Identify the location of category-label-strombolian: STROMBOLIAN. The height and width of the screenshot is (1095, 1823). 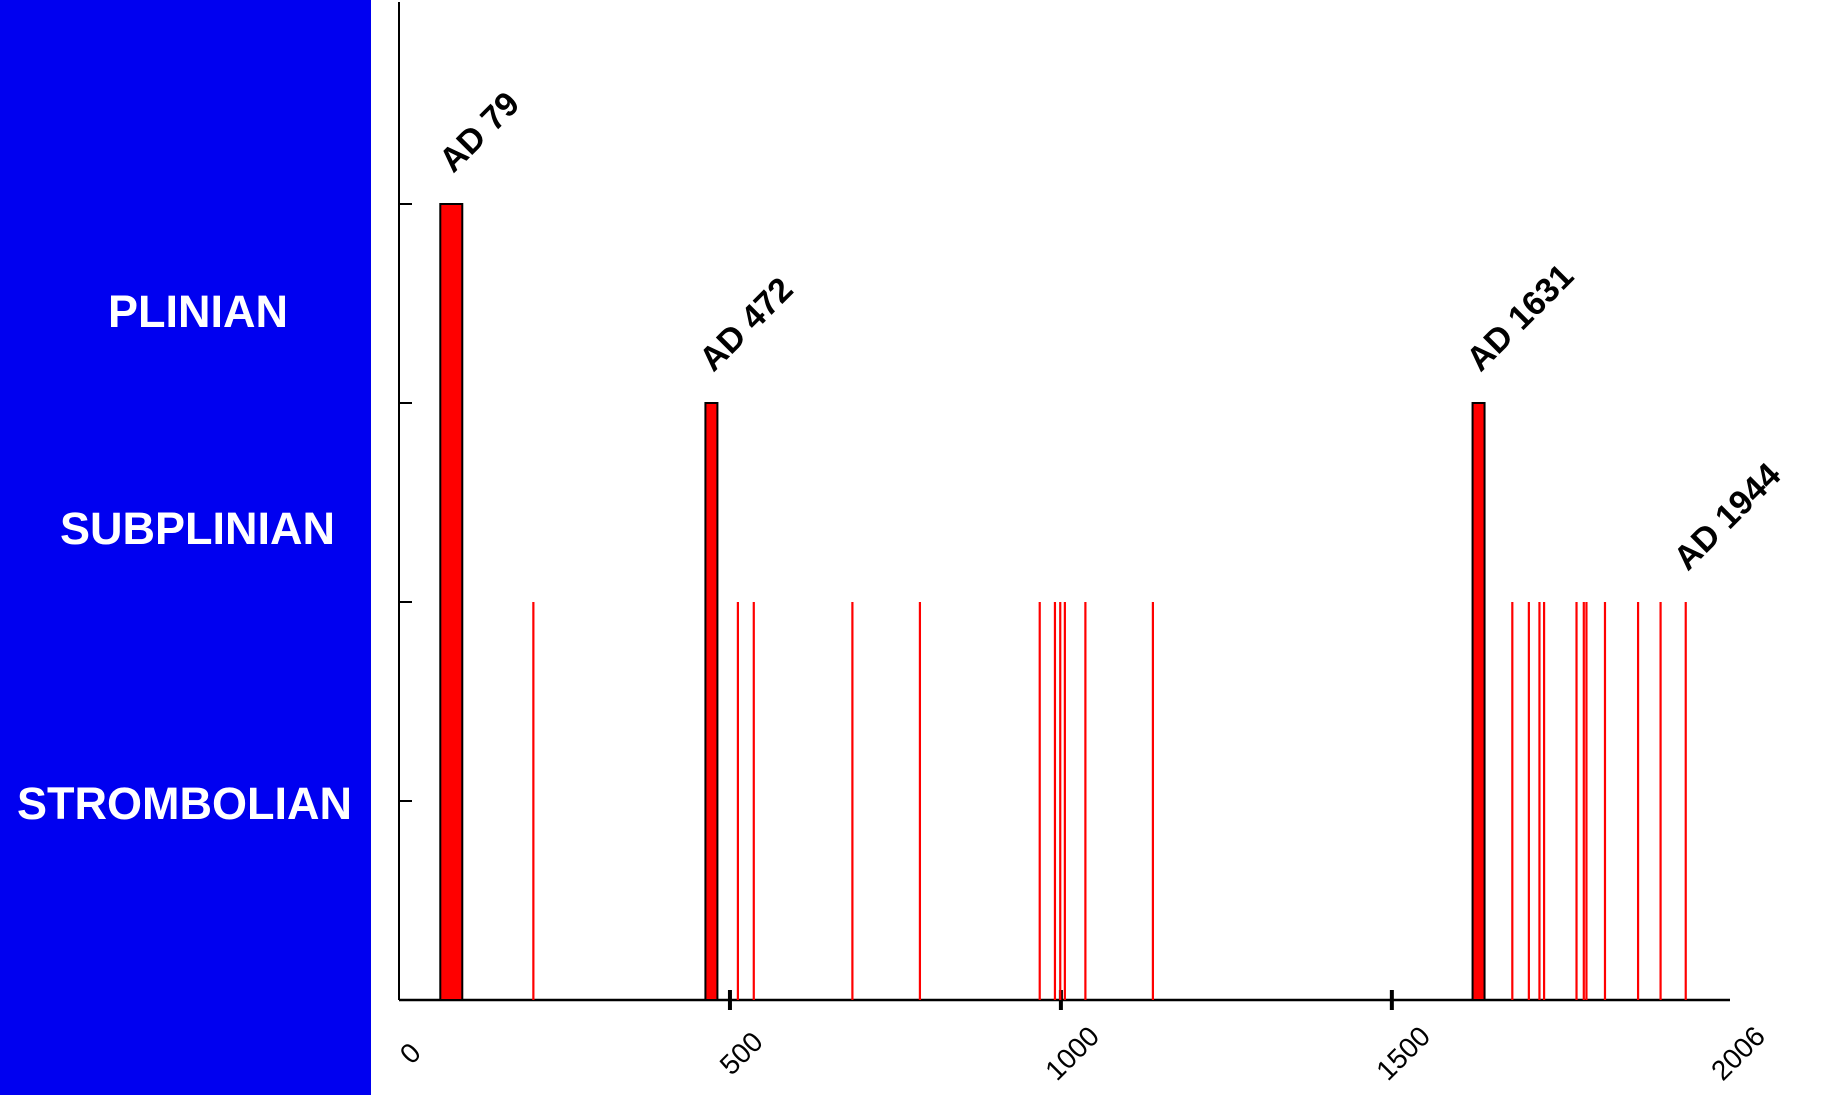
(184, 803).